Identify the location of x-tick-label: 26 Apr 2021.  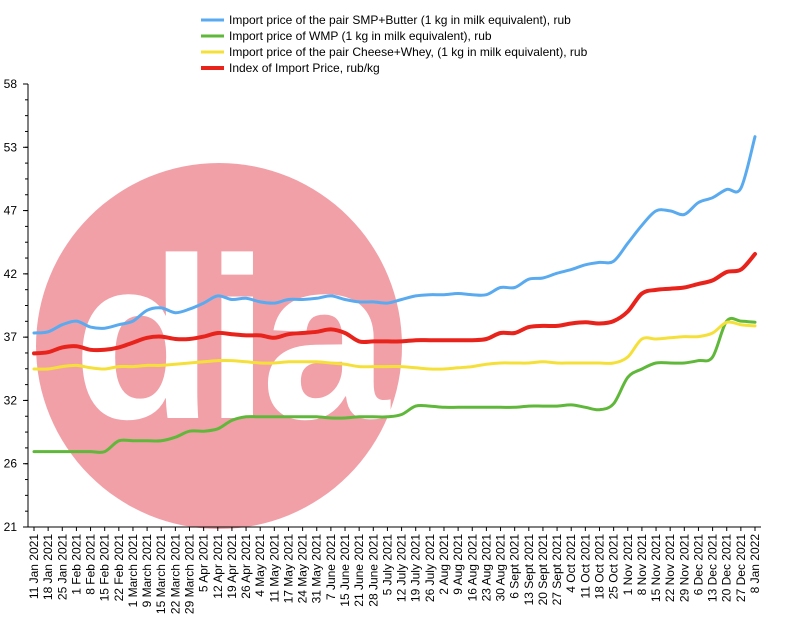
(246, 566).